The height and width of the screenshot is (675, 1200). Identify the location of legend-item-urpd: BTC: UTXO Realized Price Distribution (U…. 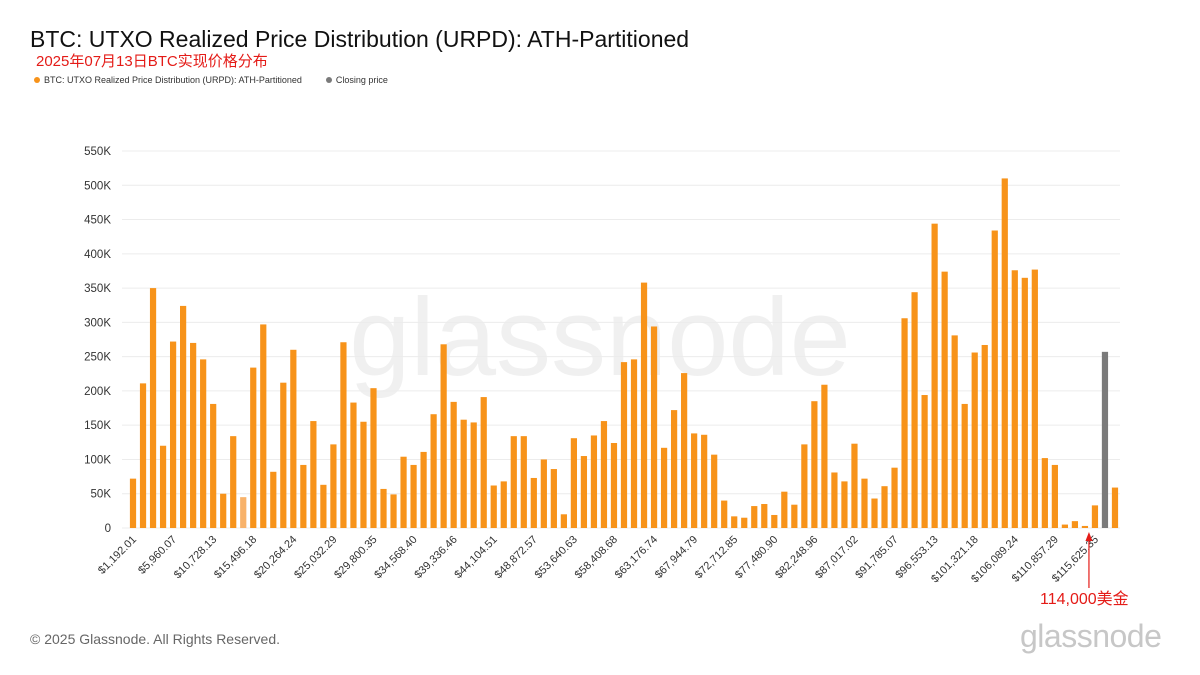
(168, 80).